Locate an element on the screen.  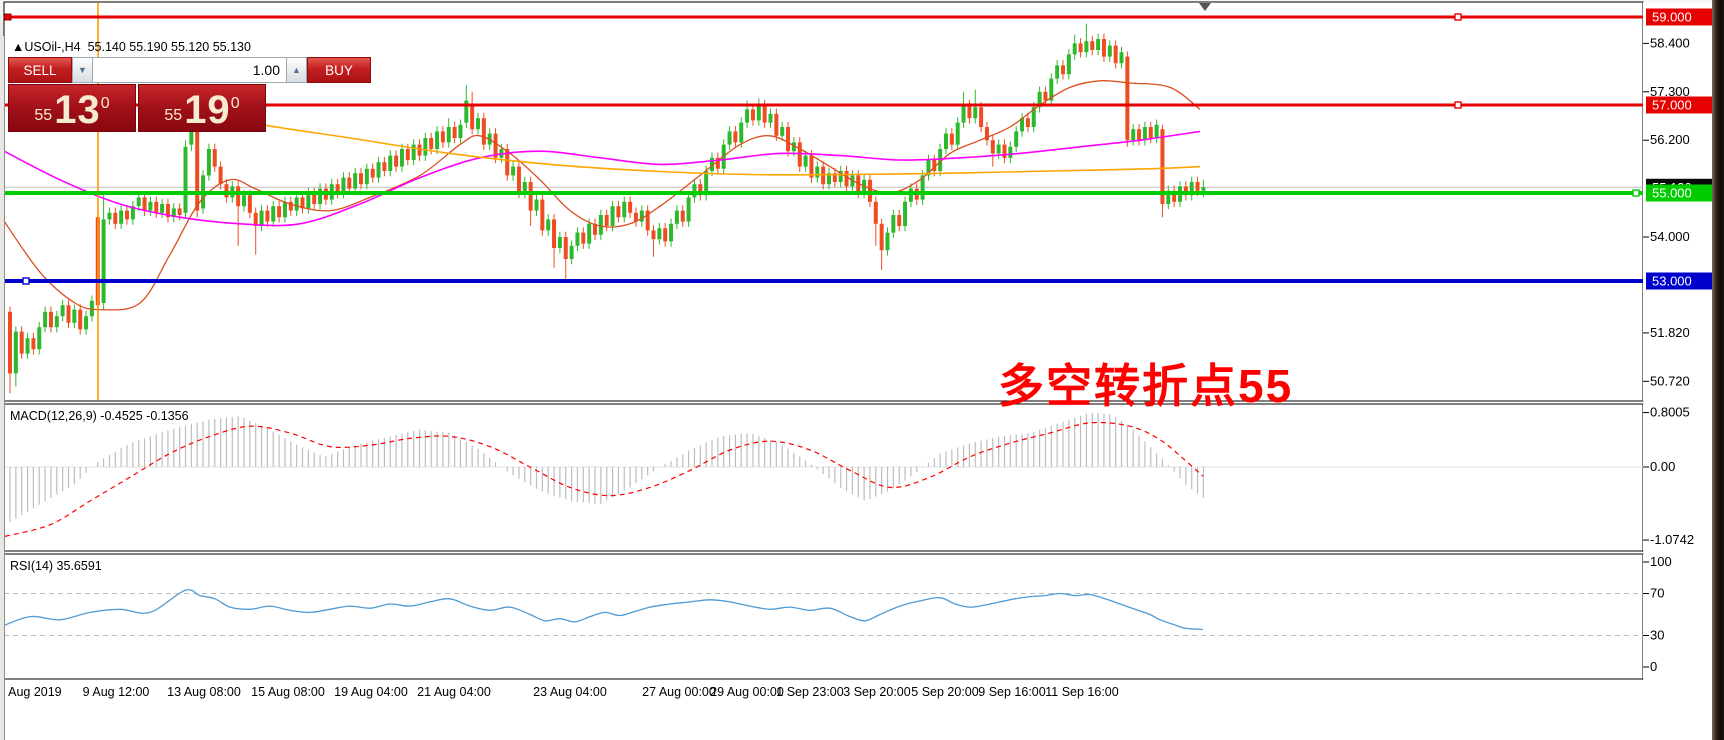
svg-text: 3 Sep 20:00 is located at coordinates (876, 692).